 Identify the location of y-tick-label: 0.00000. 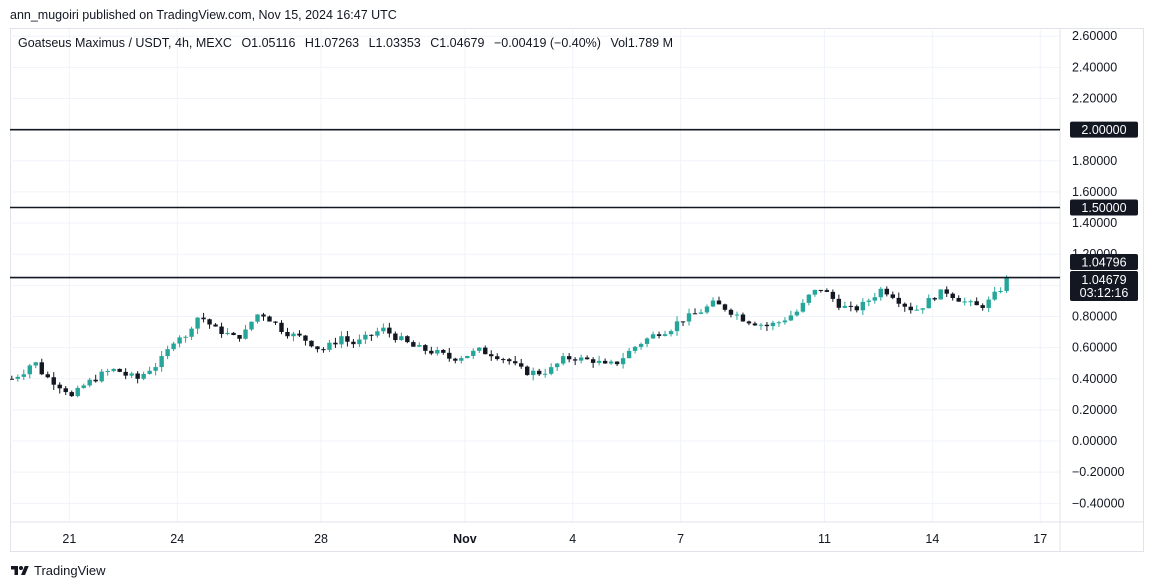
(1094, 441).